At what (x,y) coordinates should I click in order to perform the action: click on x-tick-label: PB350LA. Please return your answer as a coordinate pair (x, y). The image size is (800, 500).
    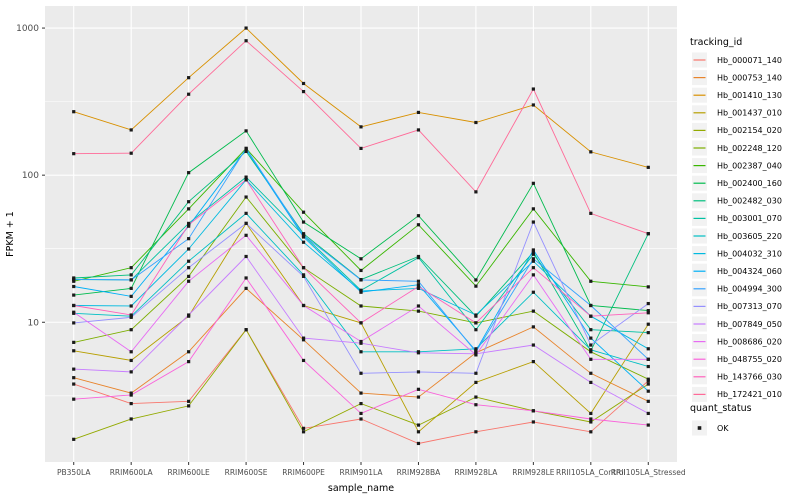
    Looking at the image, I should click on (74, 472).